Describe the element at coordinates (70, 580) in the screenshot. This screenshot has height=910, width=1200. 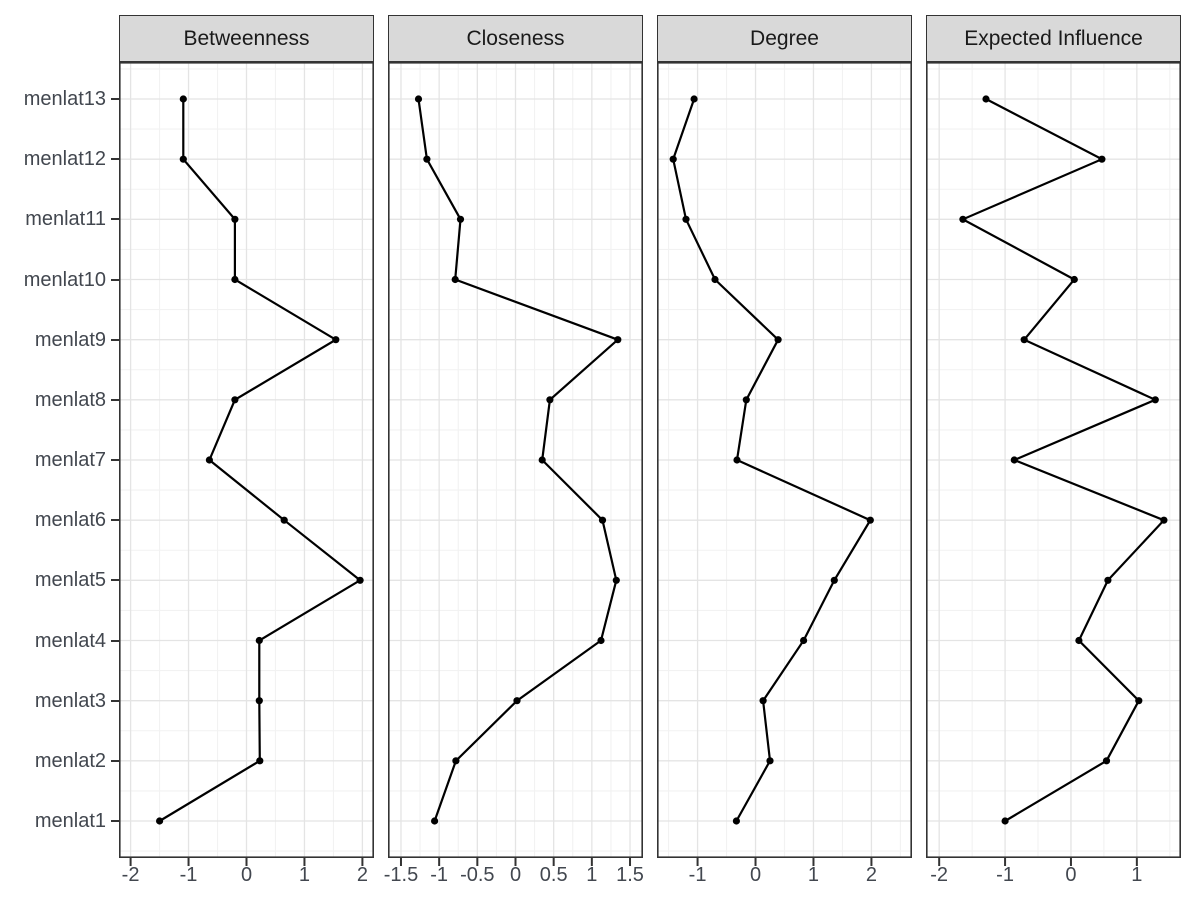
I see `y-tick-label-menlat5: menlat5` at that location.